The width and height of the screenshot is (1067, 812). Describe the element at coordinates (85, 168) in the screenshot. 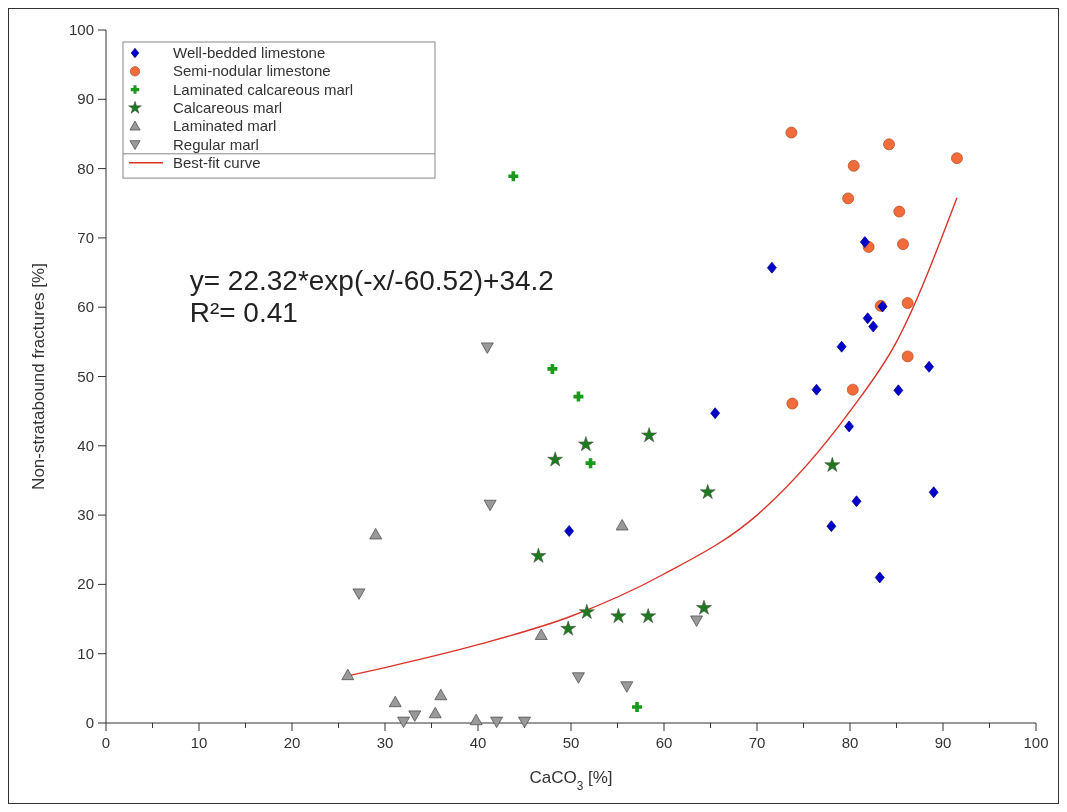

I see `y-tick-label: 80` at that location.